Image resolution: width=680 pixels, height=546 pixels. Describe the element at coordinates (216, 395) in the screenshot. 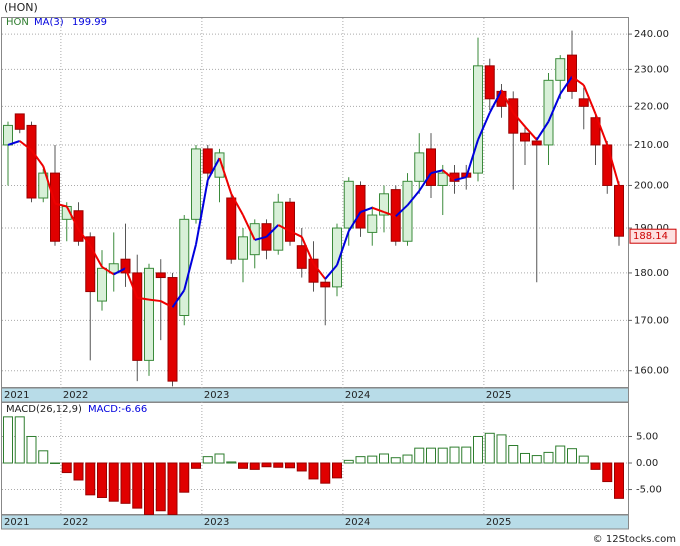

I see `x-tick-label: 2023` at that location.